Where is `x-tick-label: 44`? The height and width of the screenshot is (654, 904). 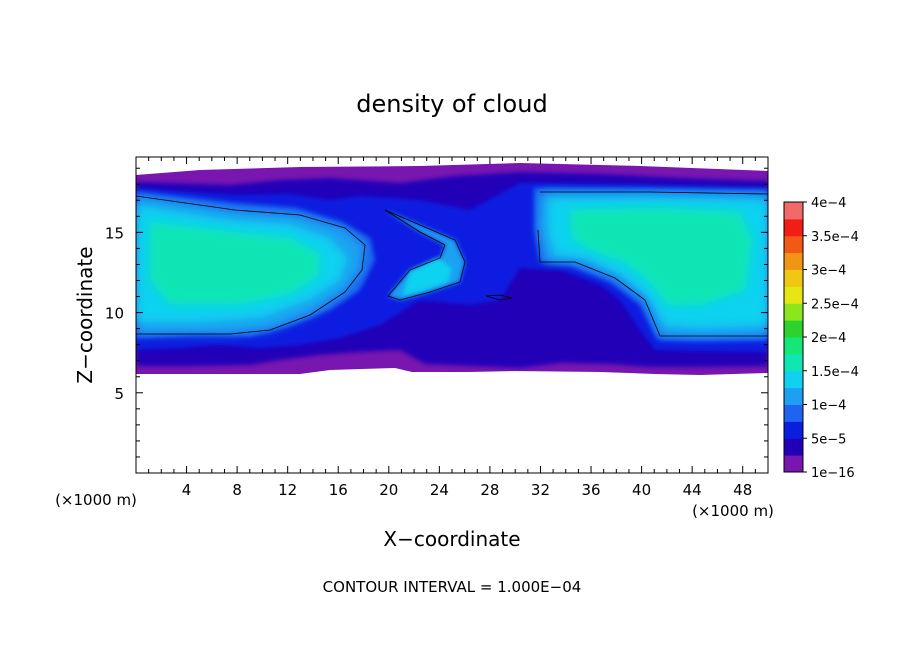 x-tick-label: 44 is located at coordinates (692, 490).